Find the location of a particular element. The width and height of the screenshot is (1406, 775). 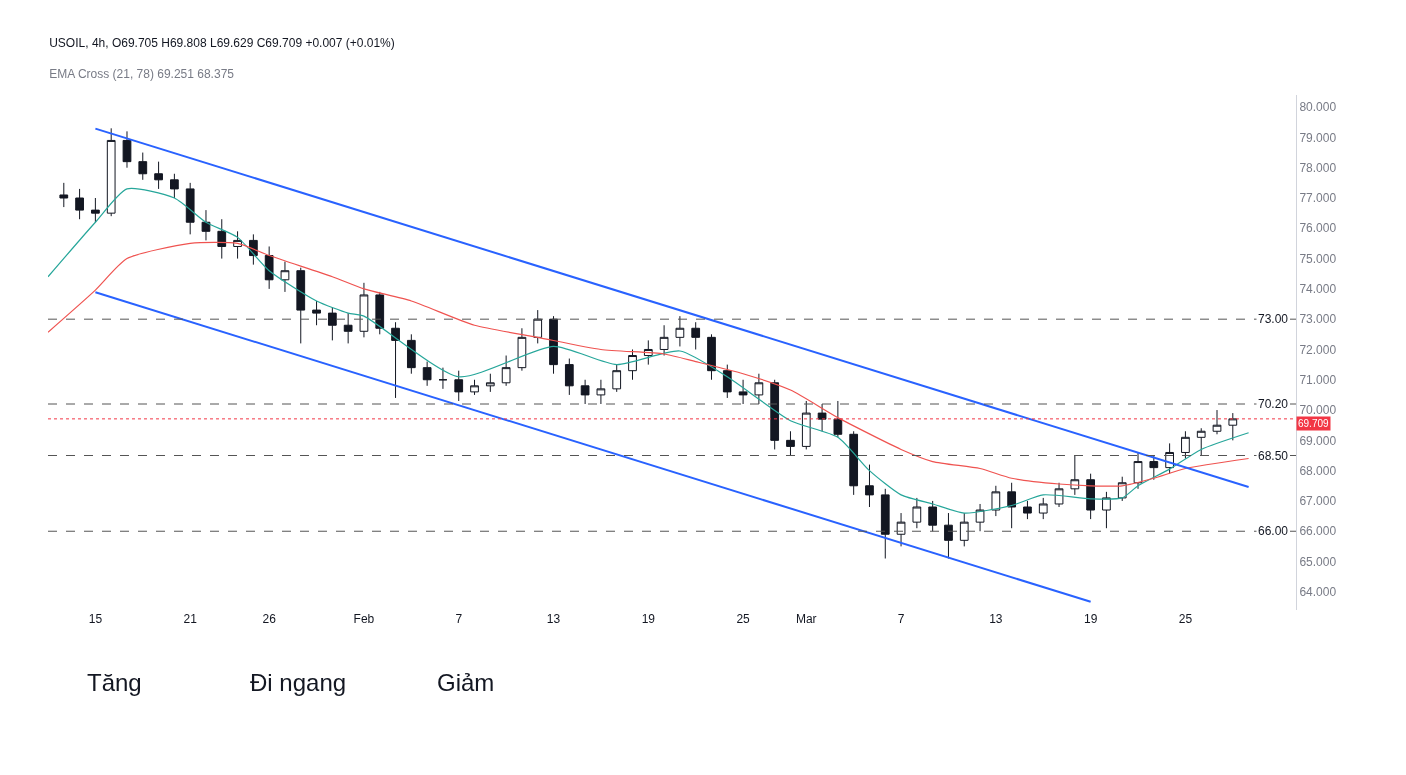

y-tick-label: 78.000 is located at coordinates (1318, 167).